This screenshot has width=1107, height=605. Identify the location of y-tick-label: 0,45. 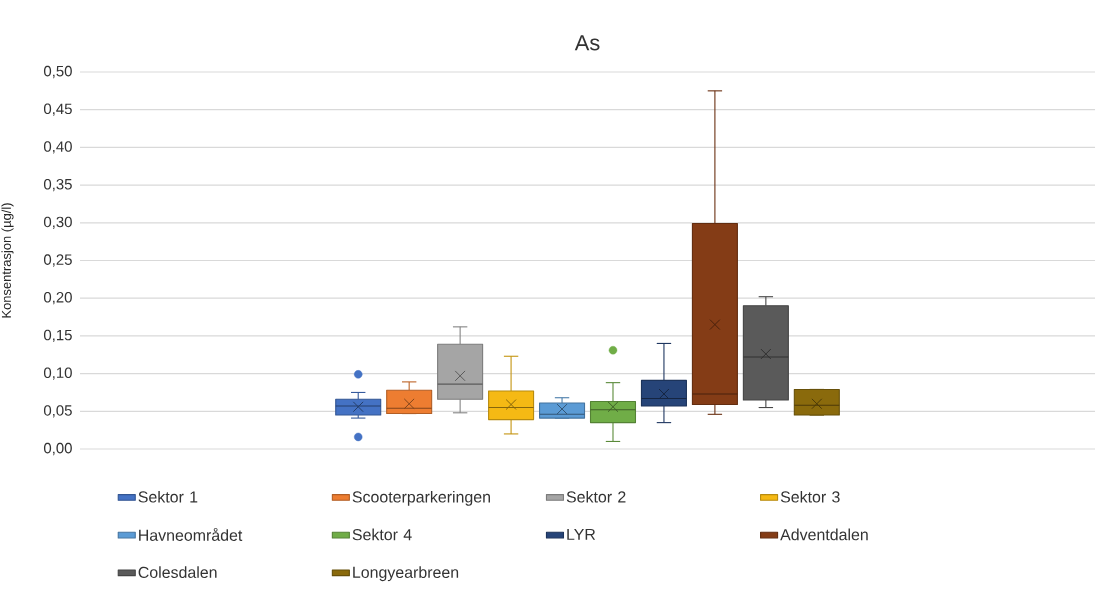
(57, 109).